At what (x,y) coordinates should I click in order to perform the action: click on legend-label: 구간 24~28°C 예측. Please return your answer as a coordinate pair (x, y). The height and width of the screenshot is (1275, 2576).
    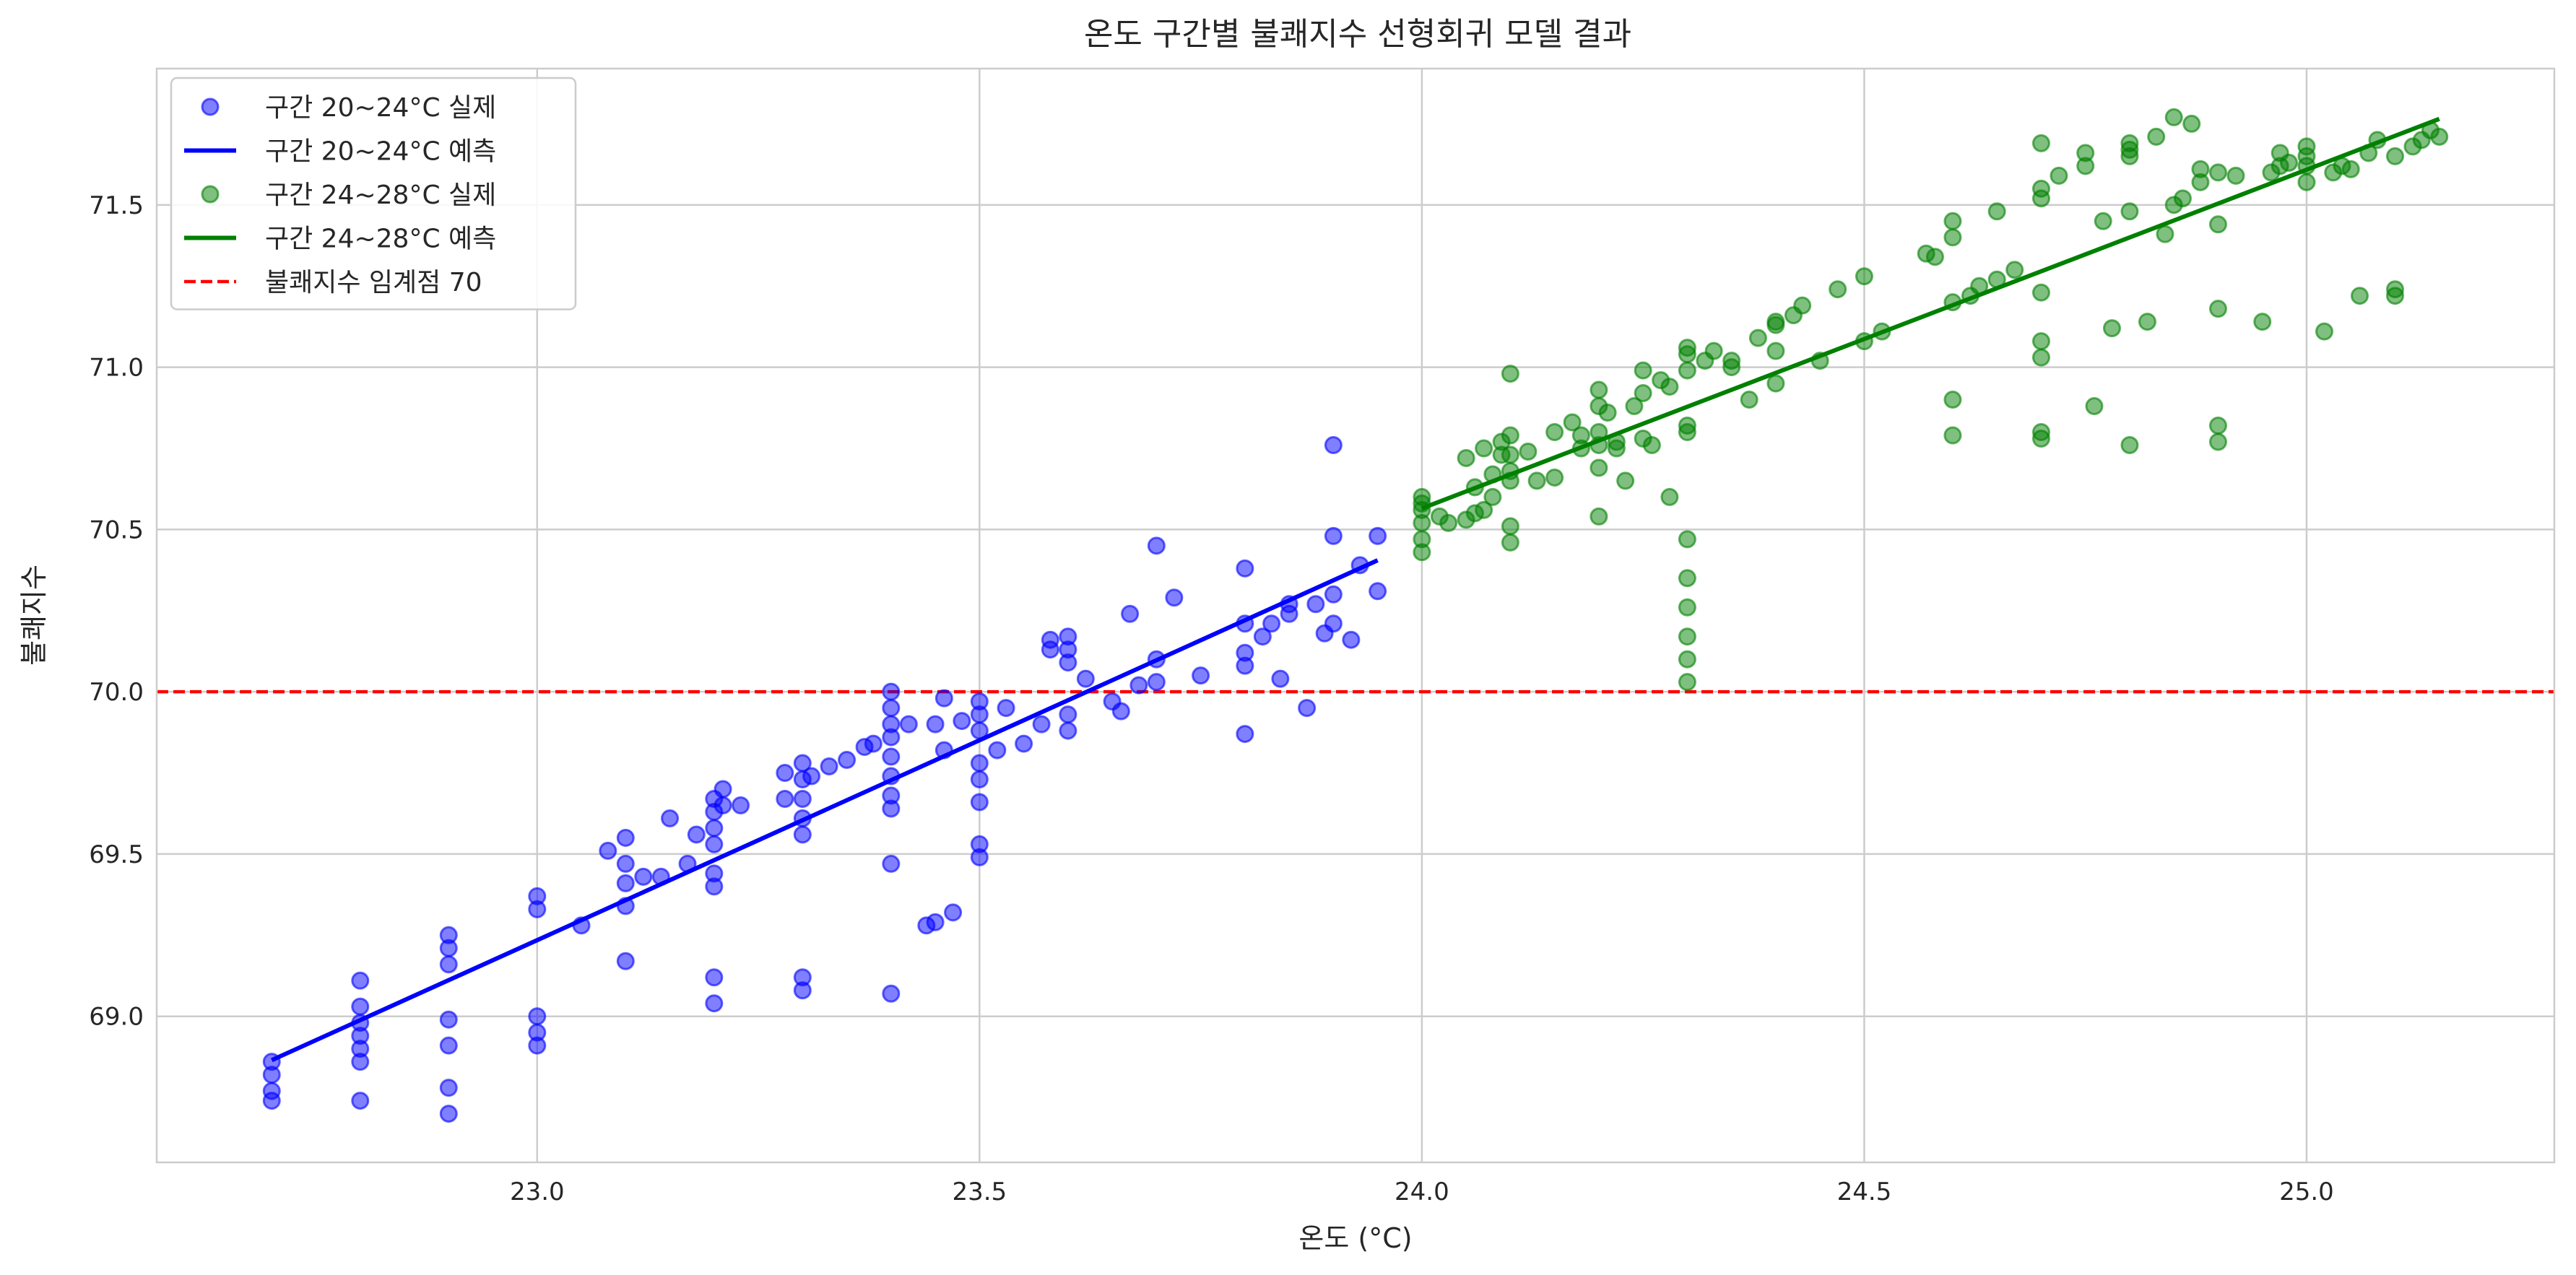
    Looking at the image, I should click on (380, 239).